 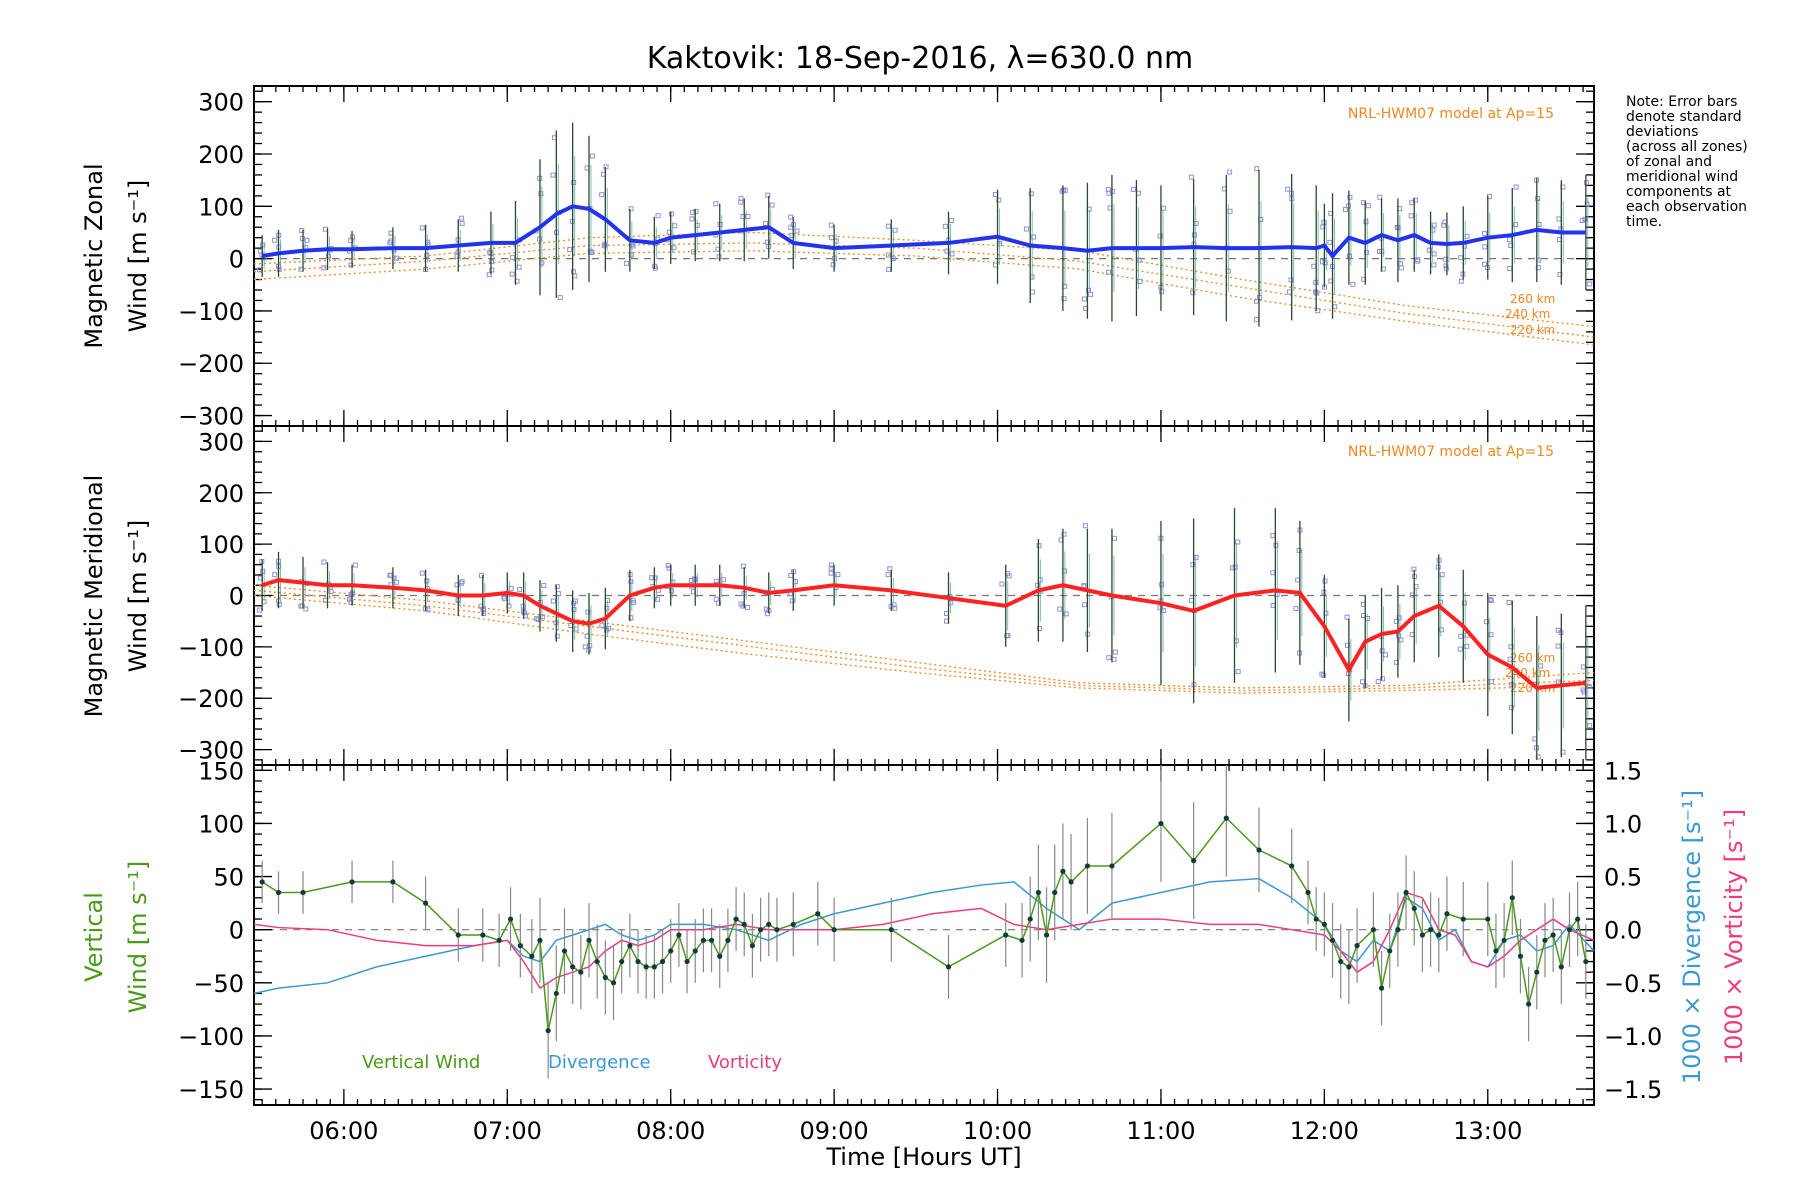 I want to click on right-ytick-label: 0.0, so click(x=1623, y=931).